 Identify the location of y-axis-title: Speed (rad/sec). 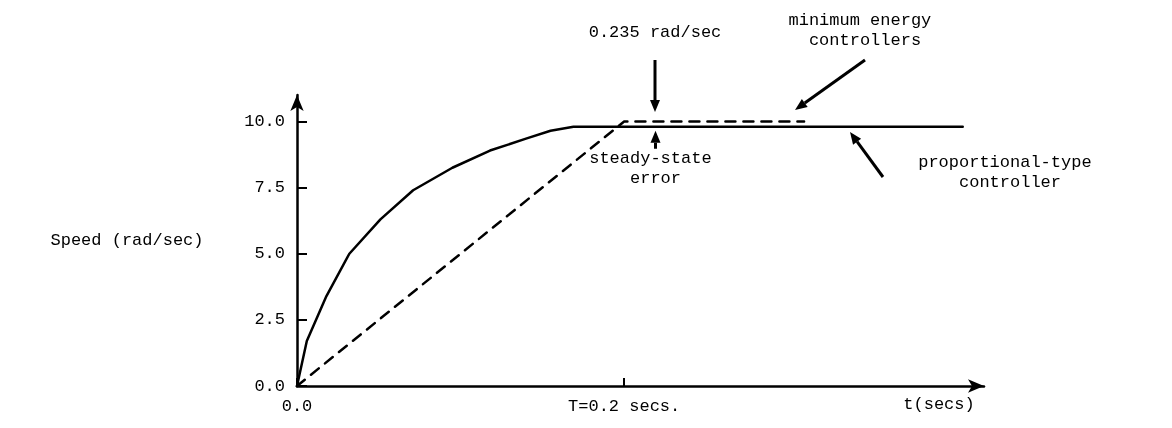
(127, 240).